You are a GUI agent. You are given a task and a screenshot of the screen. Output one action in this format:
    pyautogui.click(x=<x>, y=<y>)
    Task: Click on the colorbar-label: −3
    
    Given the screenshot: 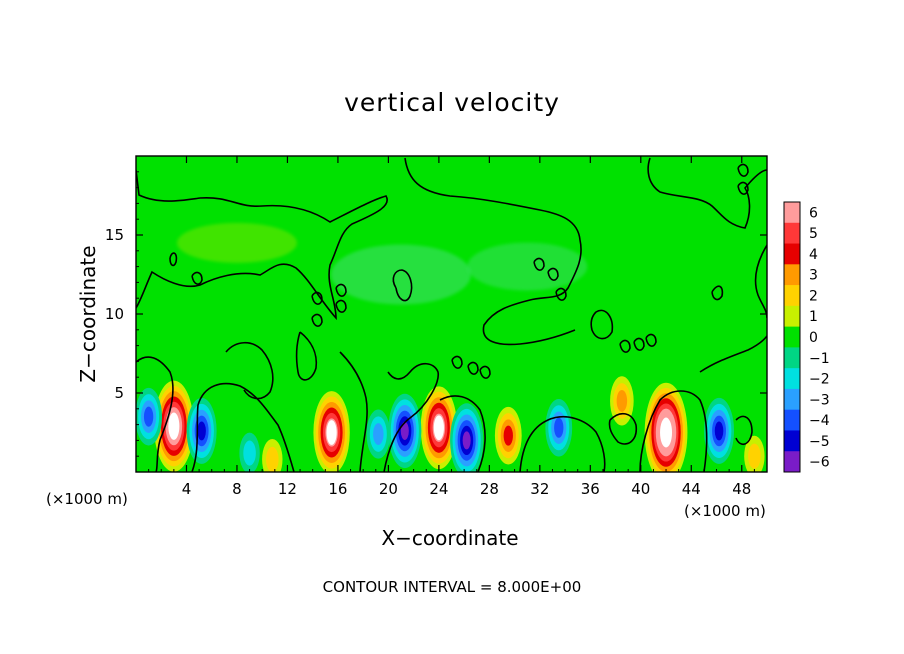 What is the action you would take?
    pyautogui.click(x=819, y=400)
    